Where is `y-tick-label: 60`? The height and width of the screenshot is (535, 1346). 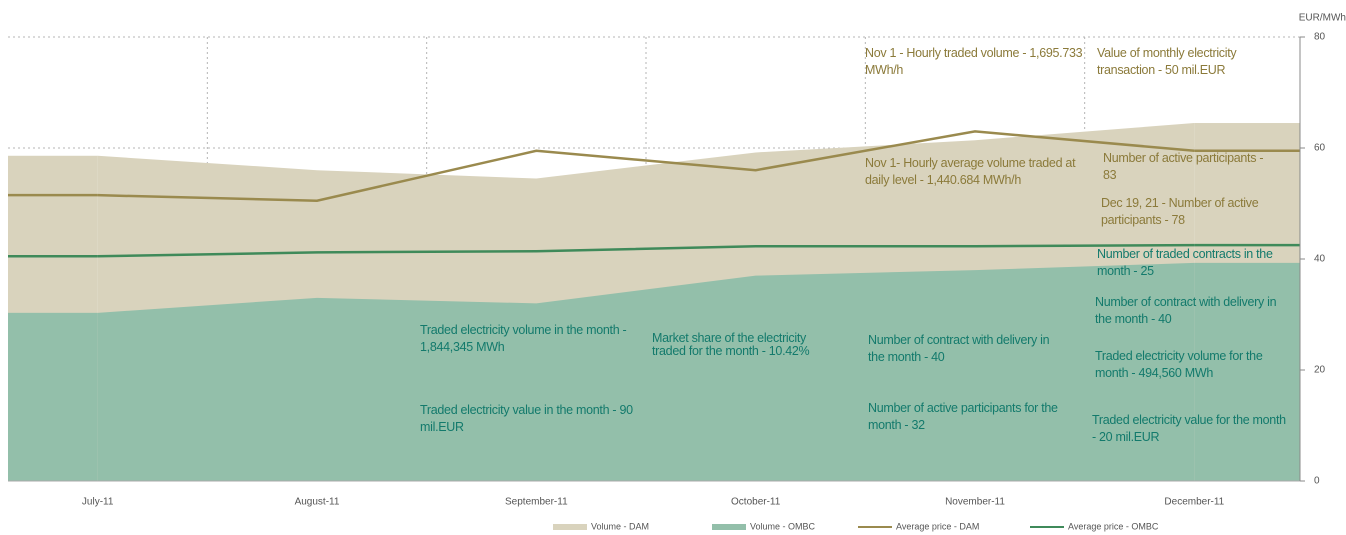
y-tick-label: 60 is located at coordinates (1320, 148).